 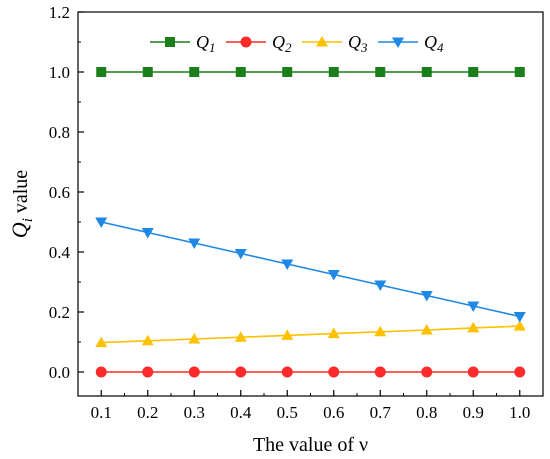 What do you see at coordinates (259, 43) in the screenshot?
I see `legend-item-q2: Q2` at bounding box center [259, 43].